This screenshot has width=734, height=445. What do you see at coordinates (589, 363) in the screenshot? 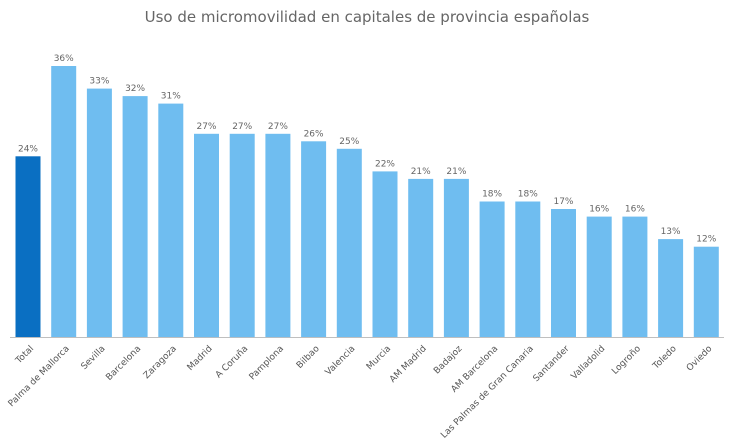
I see `category-label-16: Valladolid` at bounding box center [589, 363].